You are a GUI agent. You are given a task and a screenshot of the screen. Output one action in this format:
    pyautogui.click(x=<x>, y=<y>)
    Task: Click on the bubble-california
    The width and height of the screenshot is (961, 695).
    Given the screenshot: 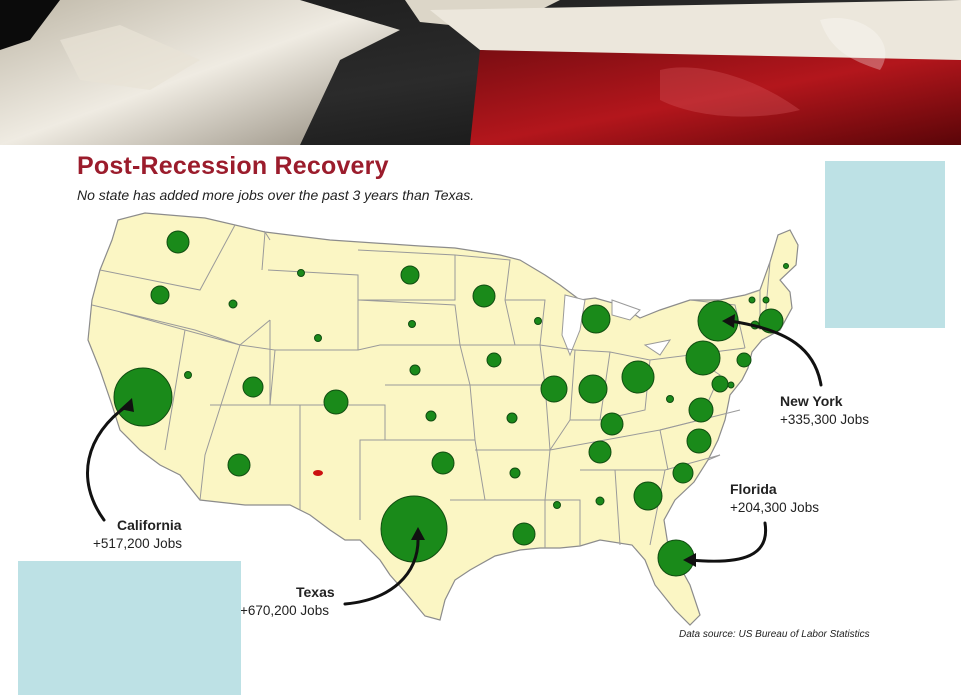 What is the action you would take?
    pyautogui.click(x=143, y=397)
    